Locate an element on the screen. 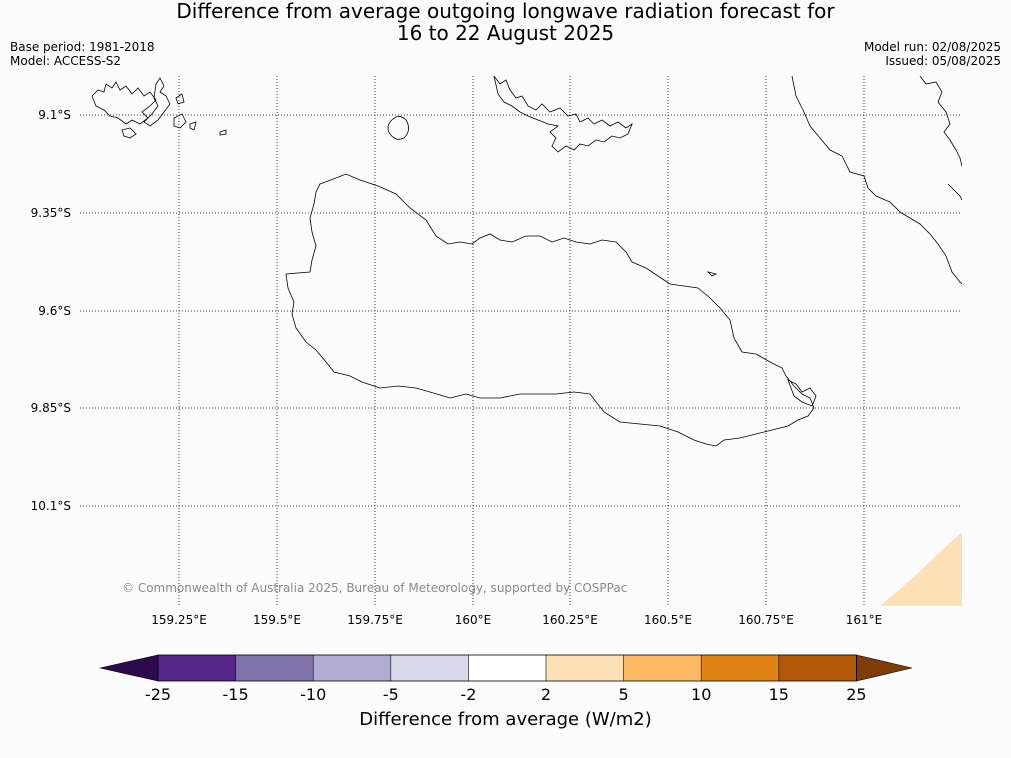 The width and height of the screenshot is (1011, 758). lat-label-9.85: 9.85°S is located at coordinates (50, 408).